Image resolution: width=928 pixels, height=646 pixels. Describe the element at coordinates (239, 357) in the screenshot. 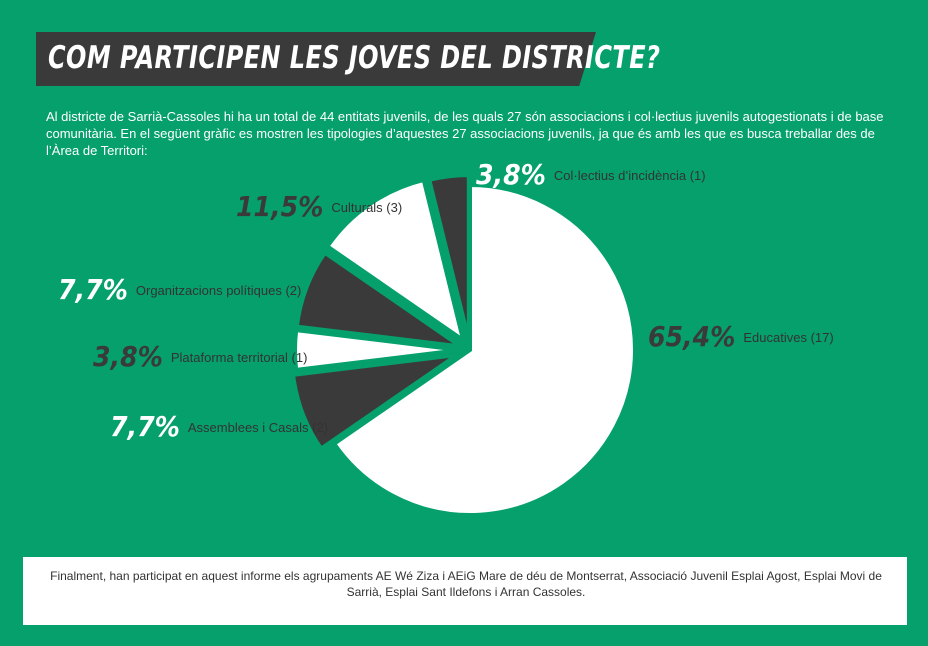

I see `slice-category-label: Plataforma territorial (1)` at that location.